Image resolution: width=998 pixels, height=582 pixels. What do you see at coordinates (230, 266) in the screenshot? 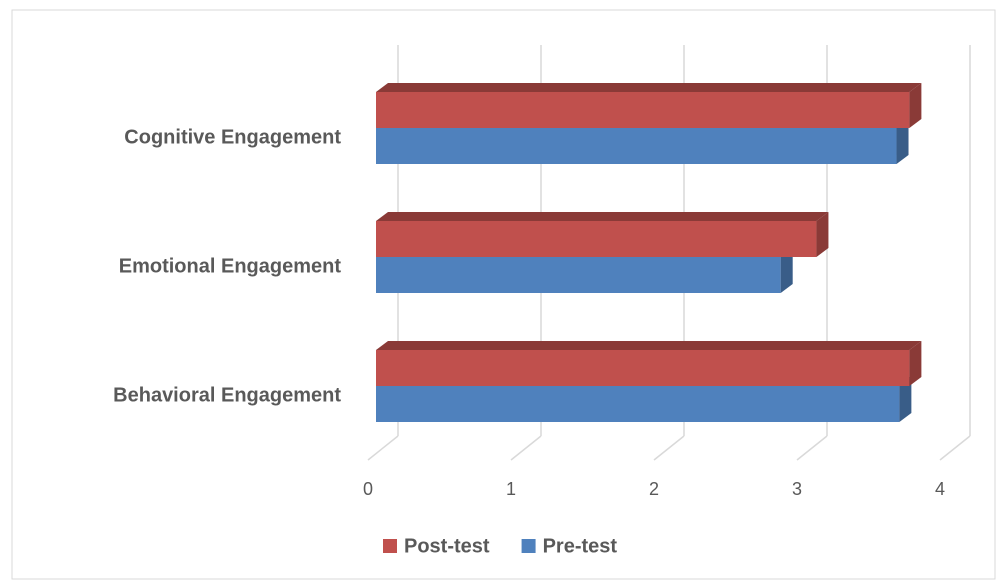
I see `y-tick-label: Emotional Engagement` at bounding box center [230, 266].